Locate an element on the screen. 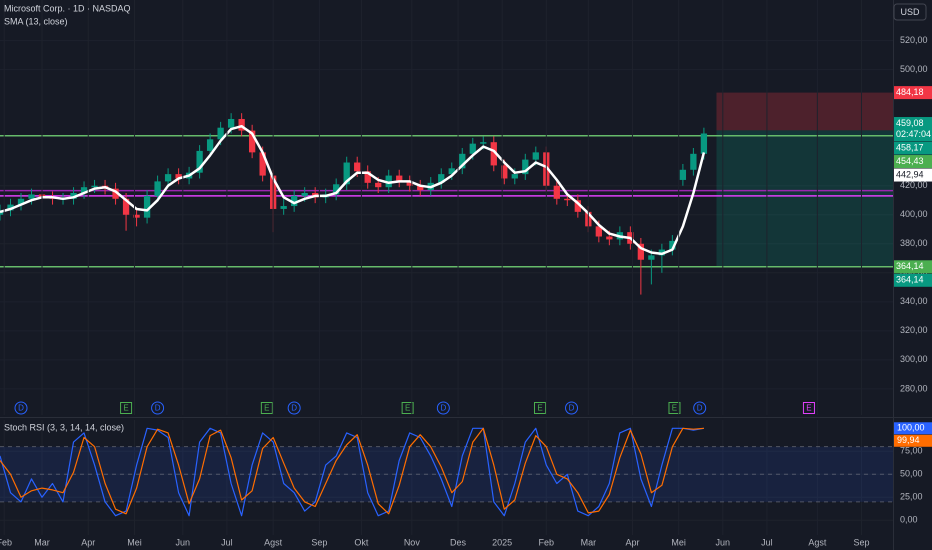 This screenshot has width=932, height=550. currency-button is located at coordinates (910, 12).